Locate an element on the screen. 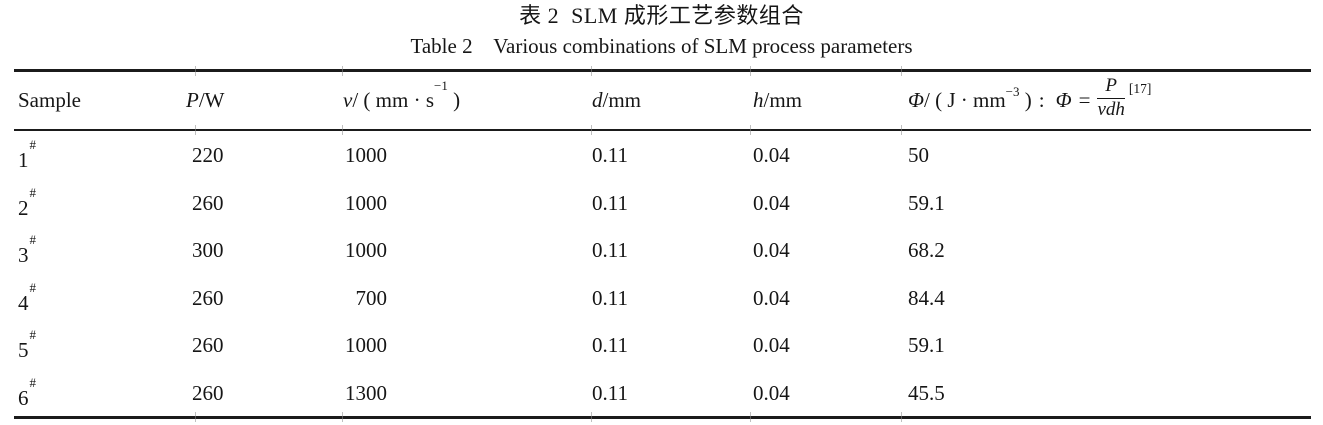 The image size is (1323, 425). cell-energy-density: 84.4 is located at coordinates (926, 298).